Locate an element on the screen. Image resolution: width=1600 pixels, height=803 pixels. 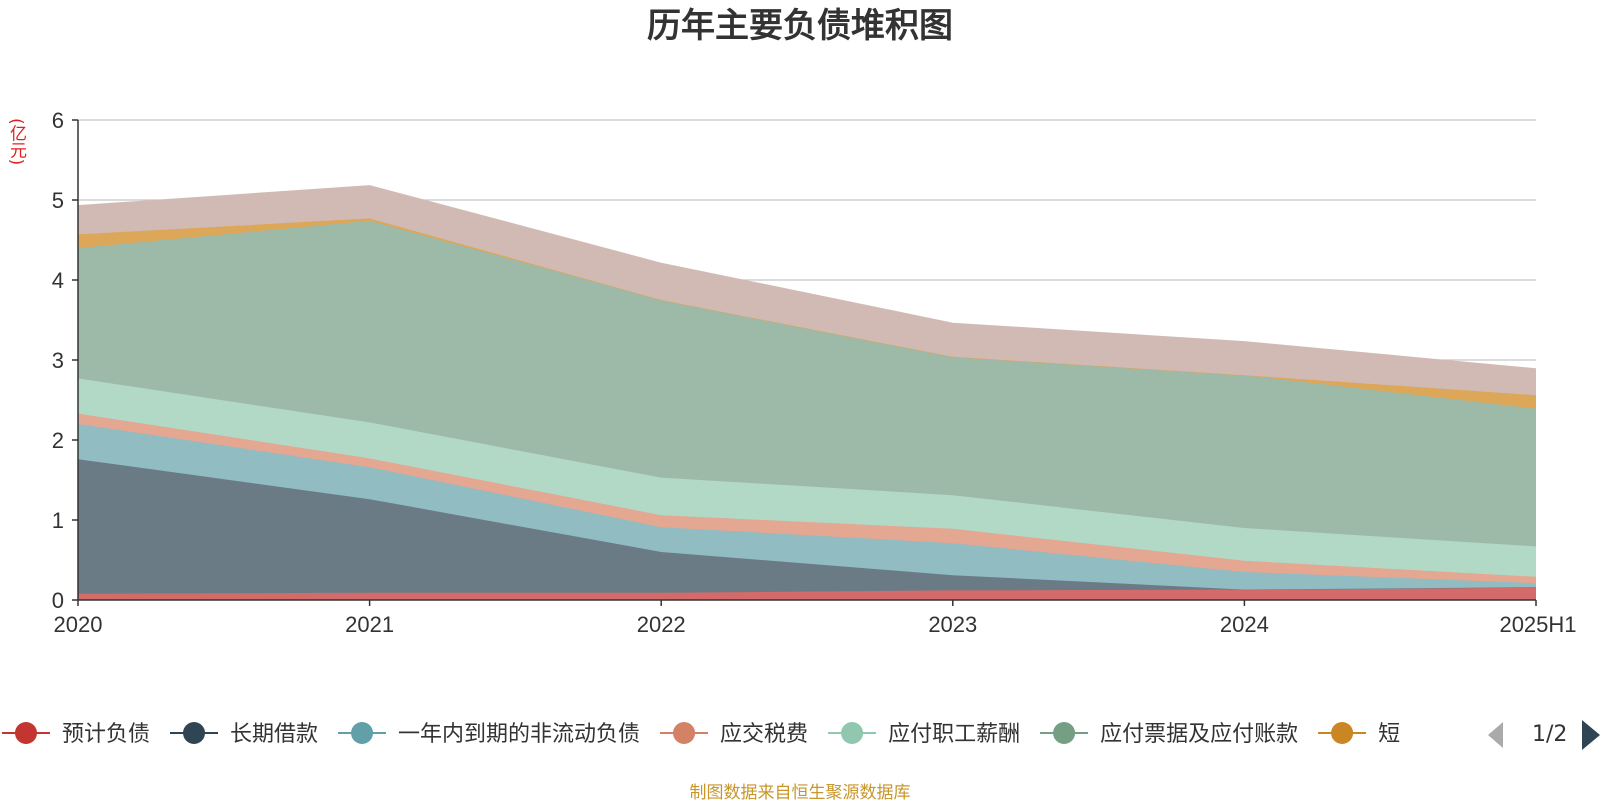
y-axis-unit: (亿元) is located at coordinates (16, 142).